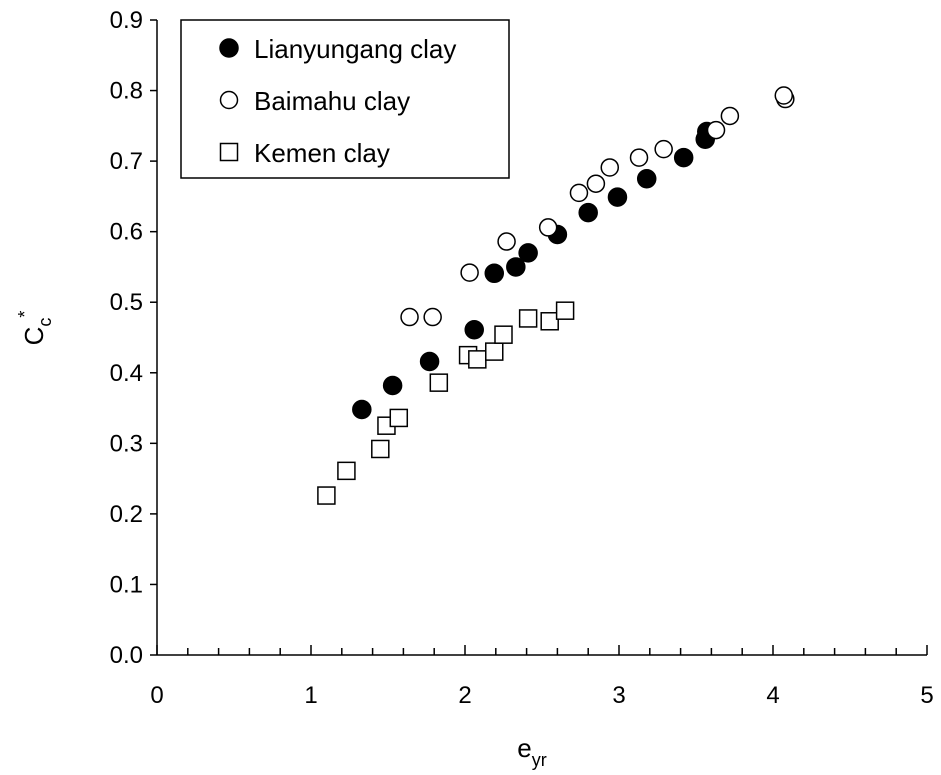 The height and width of the screenshot is (775, 941). Describe the element at coordinates (464, 695) in the screenshot. I see `x-tick-label: 2` at that location.